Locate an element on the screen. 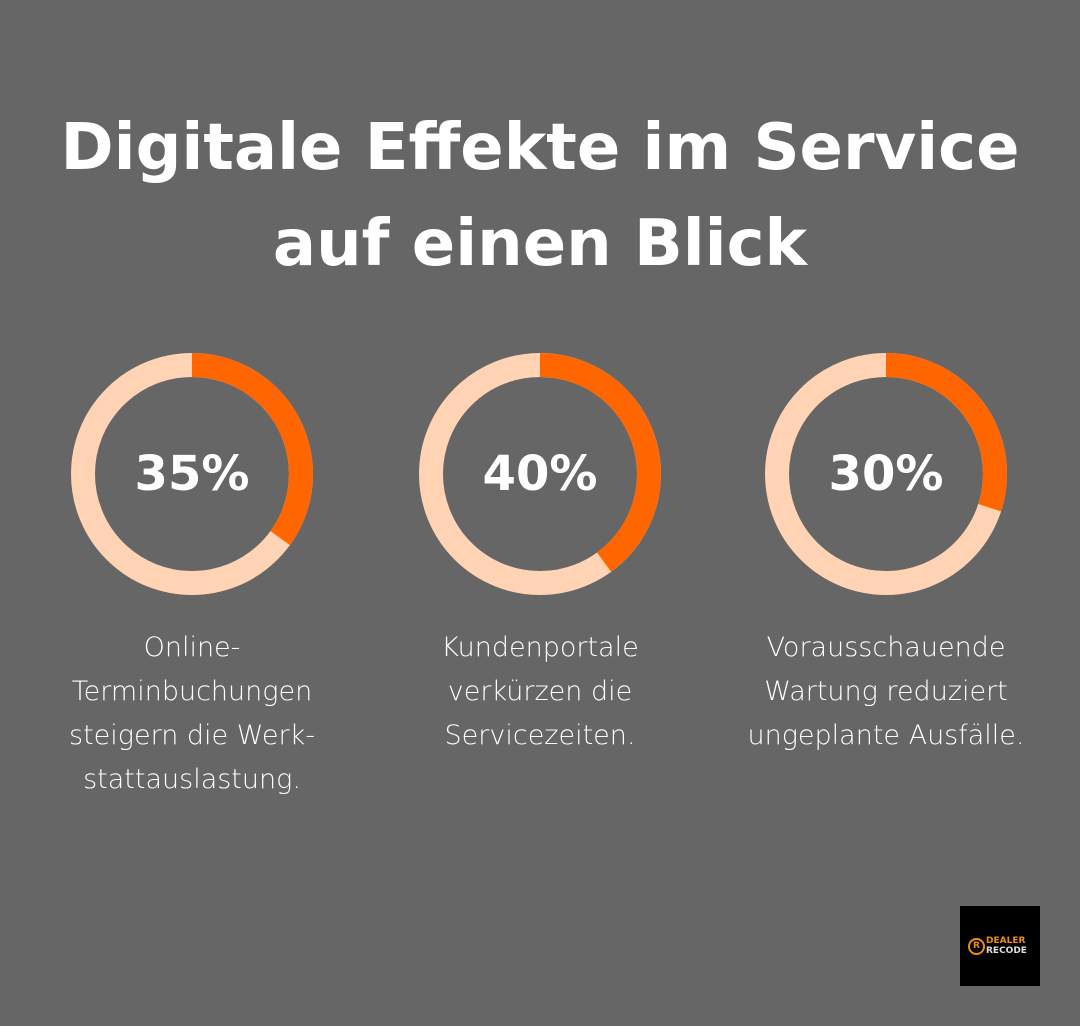 The image size is (1080, 1026). donut-chart-2: 40% is located at coordinates (540, 474).